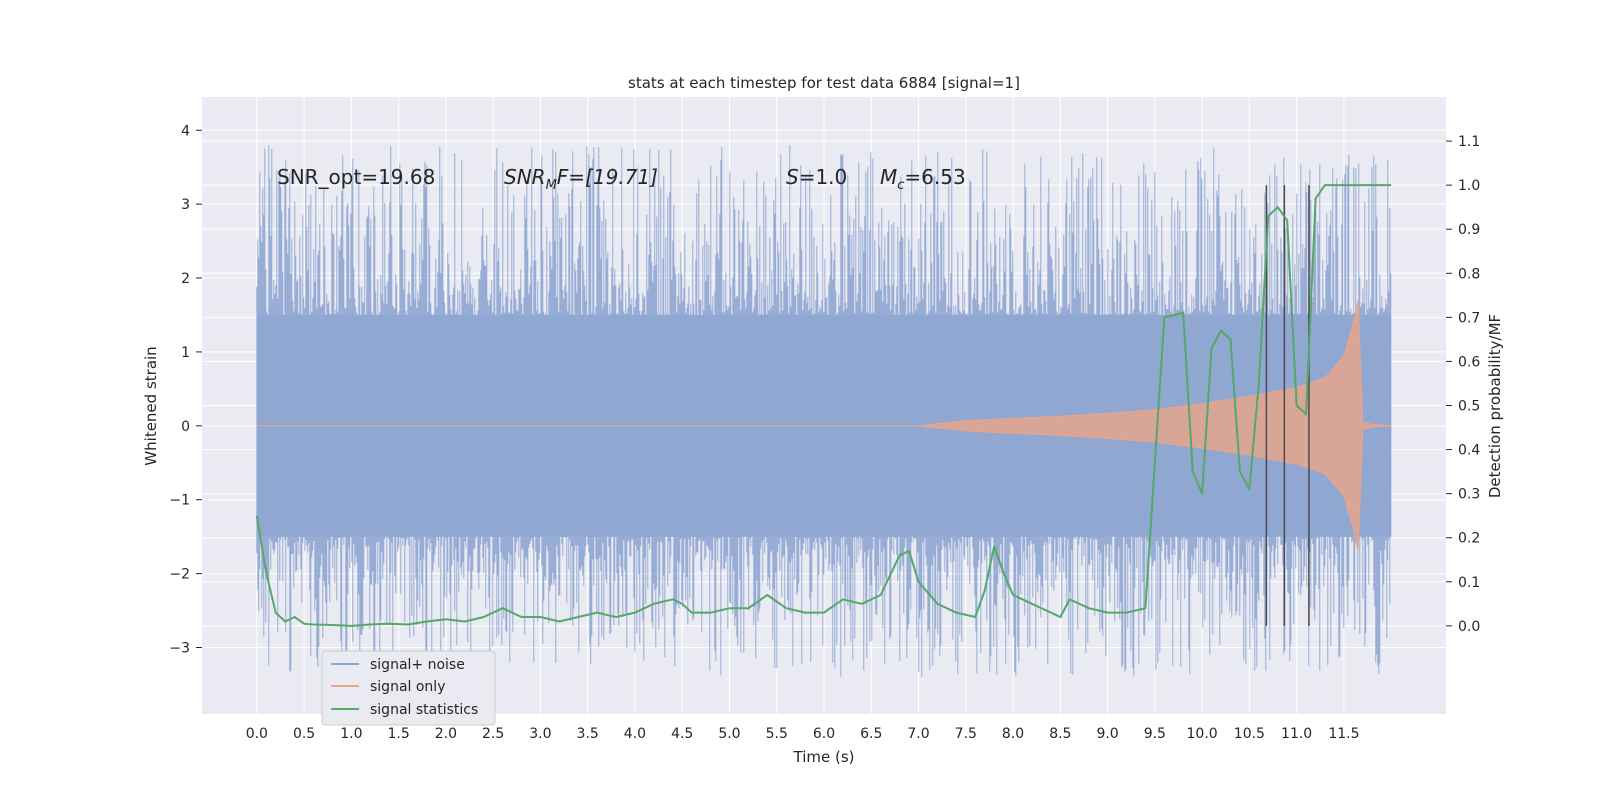  Describe the element at coordinates (1469, 318) in the screenshot. I see `right-y-tick-label: 0.7` at that location.